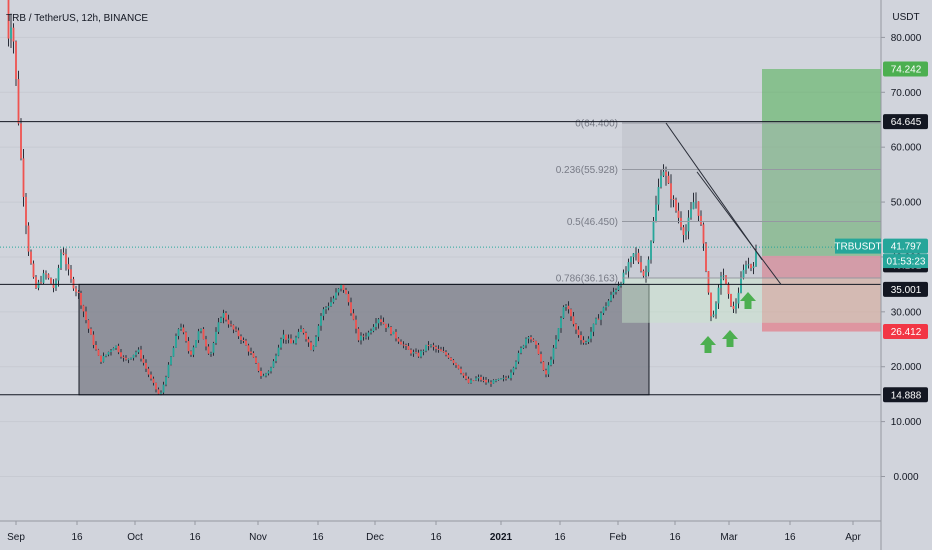  Describe the element at coordinates (905, 17) in the screenshot. I see `currency-label: USDT` at that location.